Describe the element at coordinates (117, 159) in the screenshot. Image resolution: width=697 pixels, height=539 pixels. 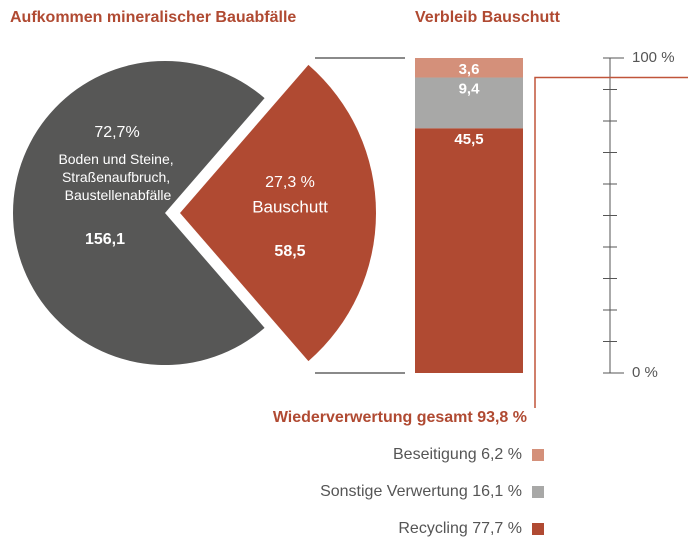
I see `category-line: Boden und Steine,` at that location.